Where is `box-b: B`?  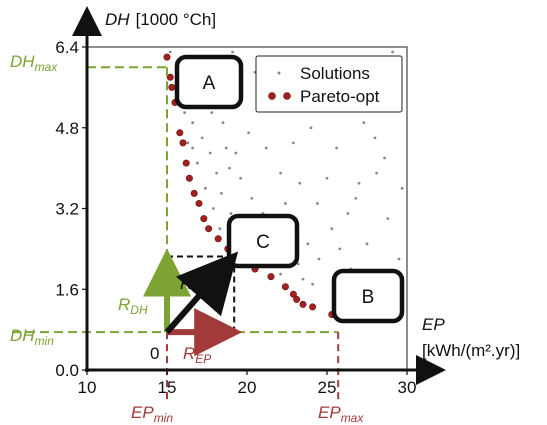 box-b: B is located at coordinates (368, 296).